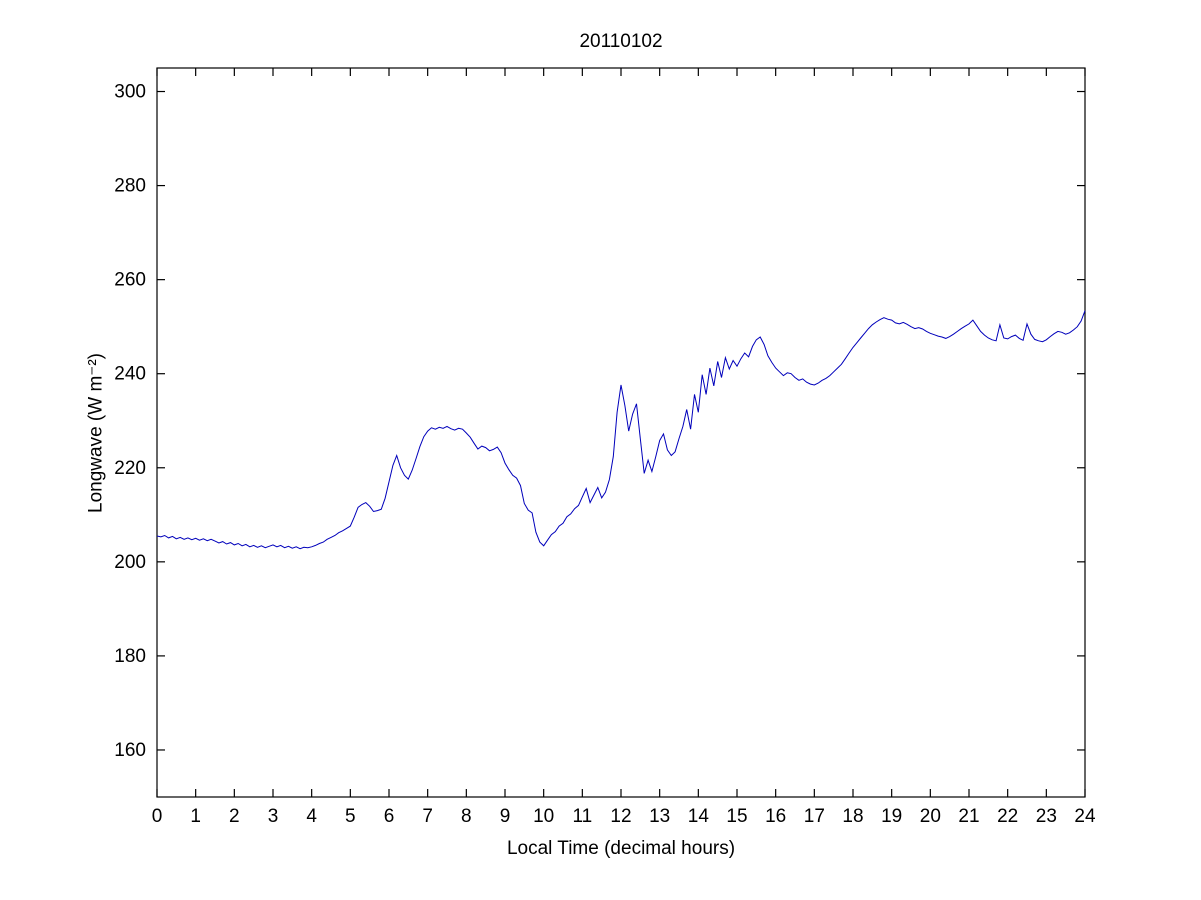  I want to click on x-tick-label: 17, so click(814, 816).